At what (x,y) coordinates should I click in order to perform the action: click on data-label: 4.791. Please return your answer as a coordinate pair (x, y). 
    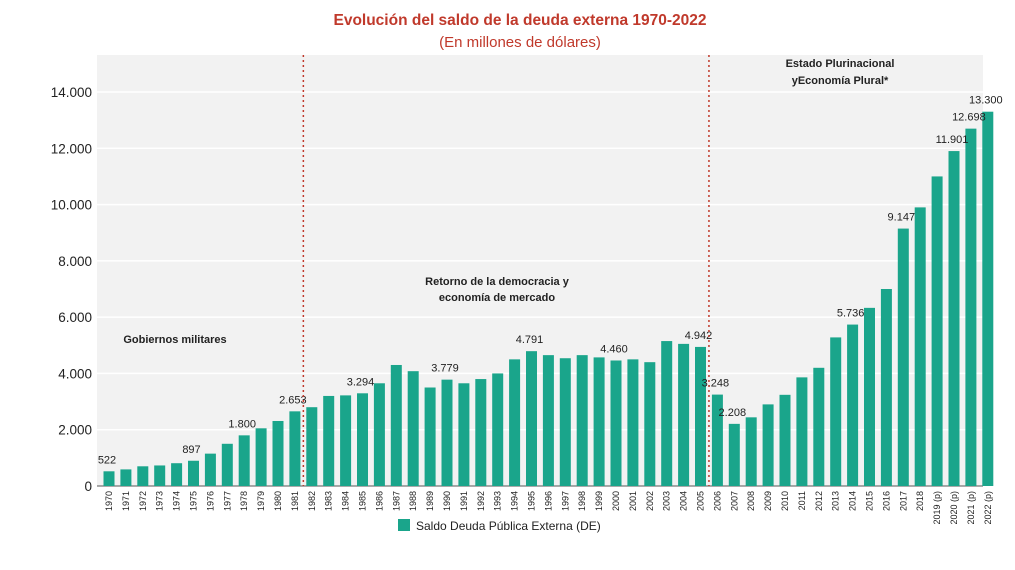
    Looking at the image, I should click on (530, 340).